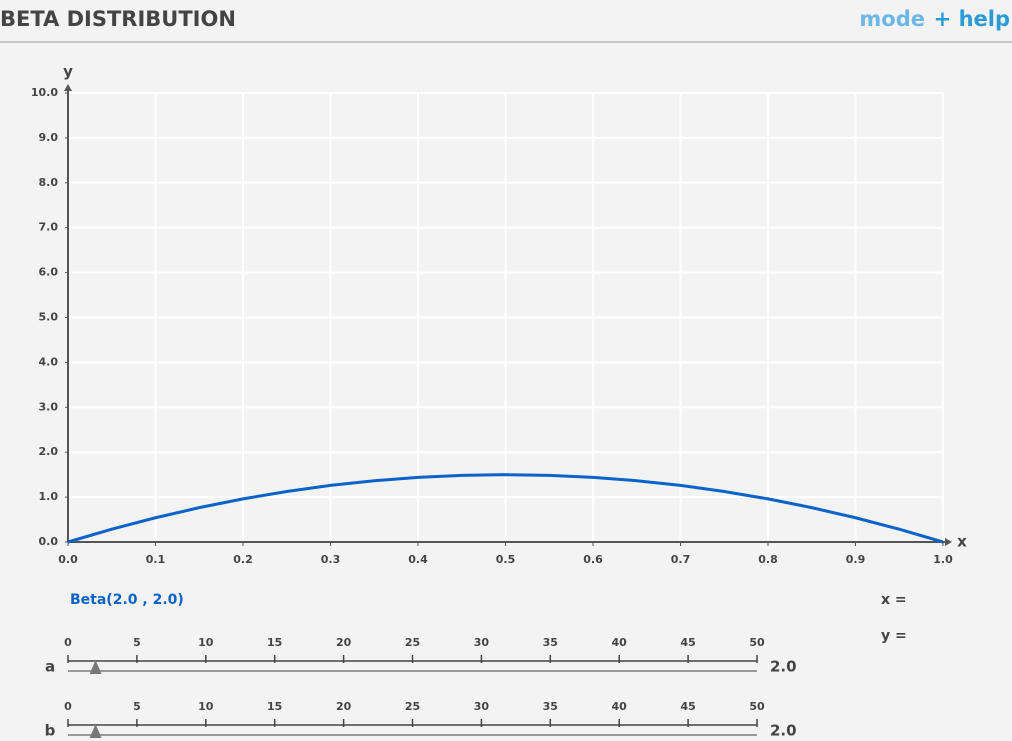 The width and height of the screenshot is (1012, 741). What do you see at coordinates (505, 508) in the screenshot?
I see `pdf-curve` at bounding box center [505, 508].